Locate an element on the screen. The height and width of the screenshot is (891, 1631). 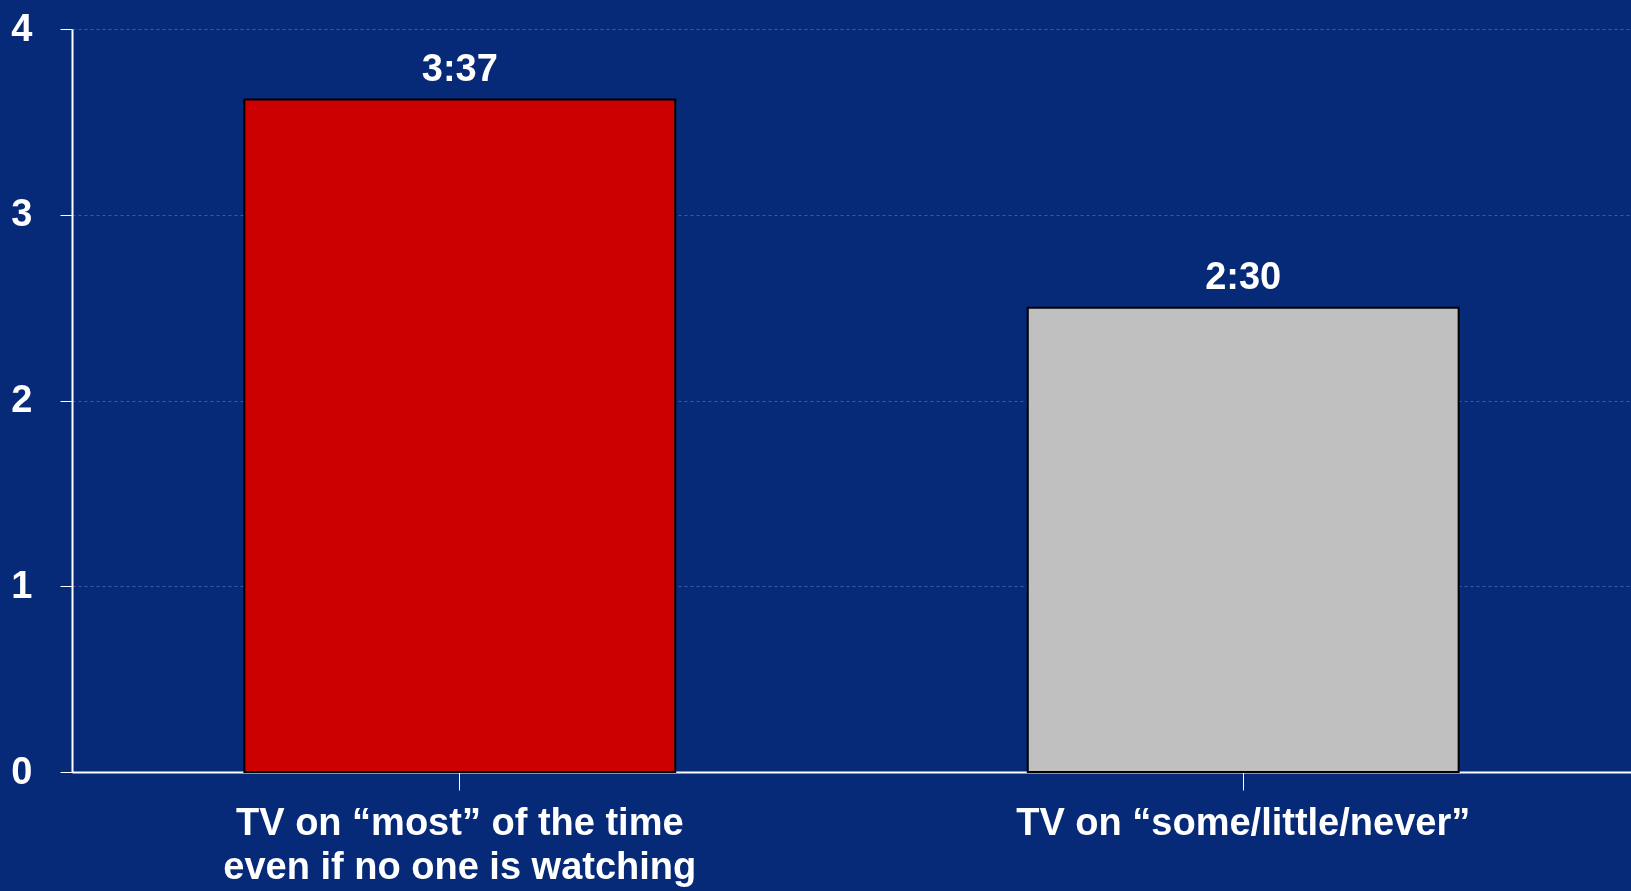
data-label: 2:30 is located at coordinates (1243, 275).